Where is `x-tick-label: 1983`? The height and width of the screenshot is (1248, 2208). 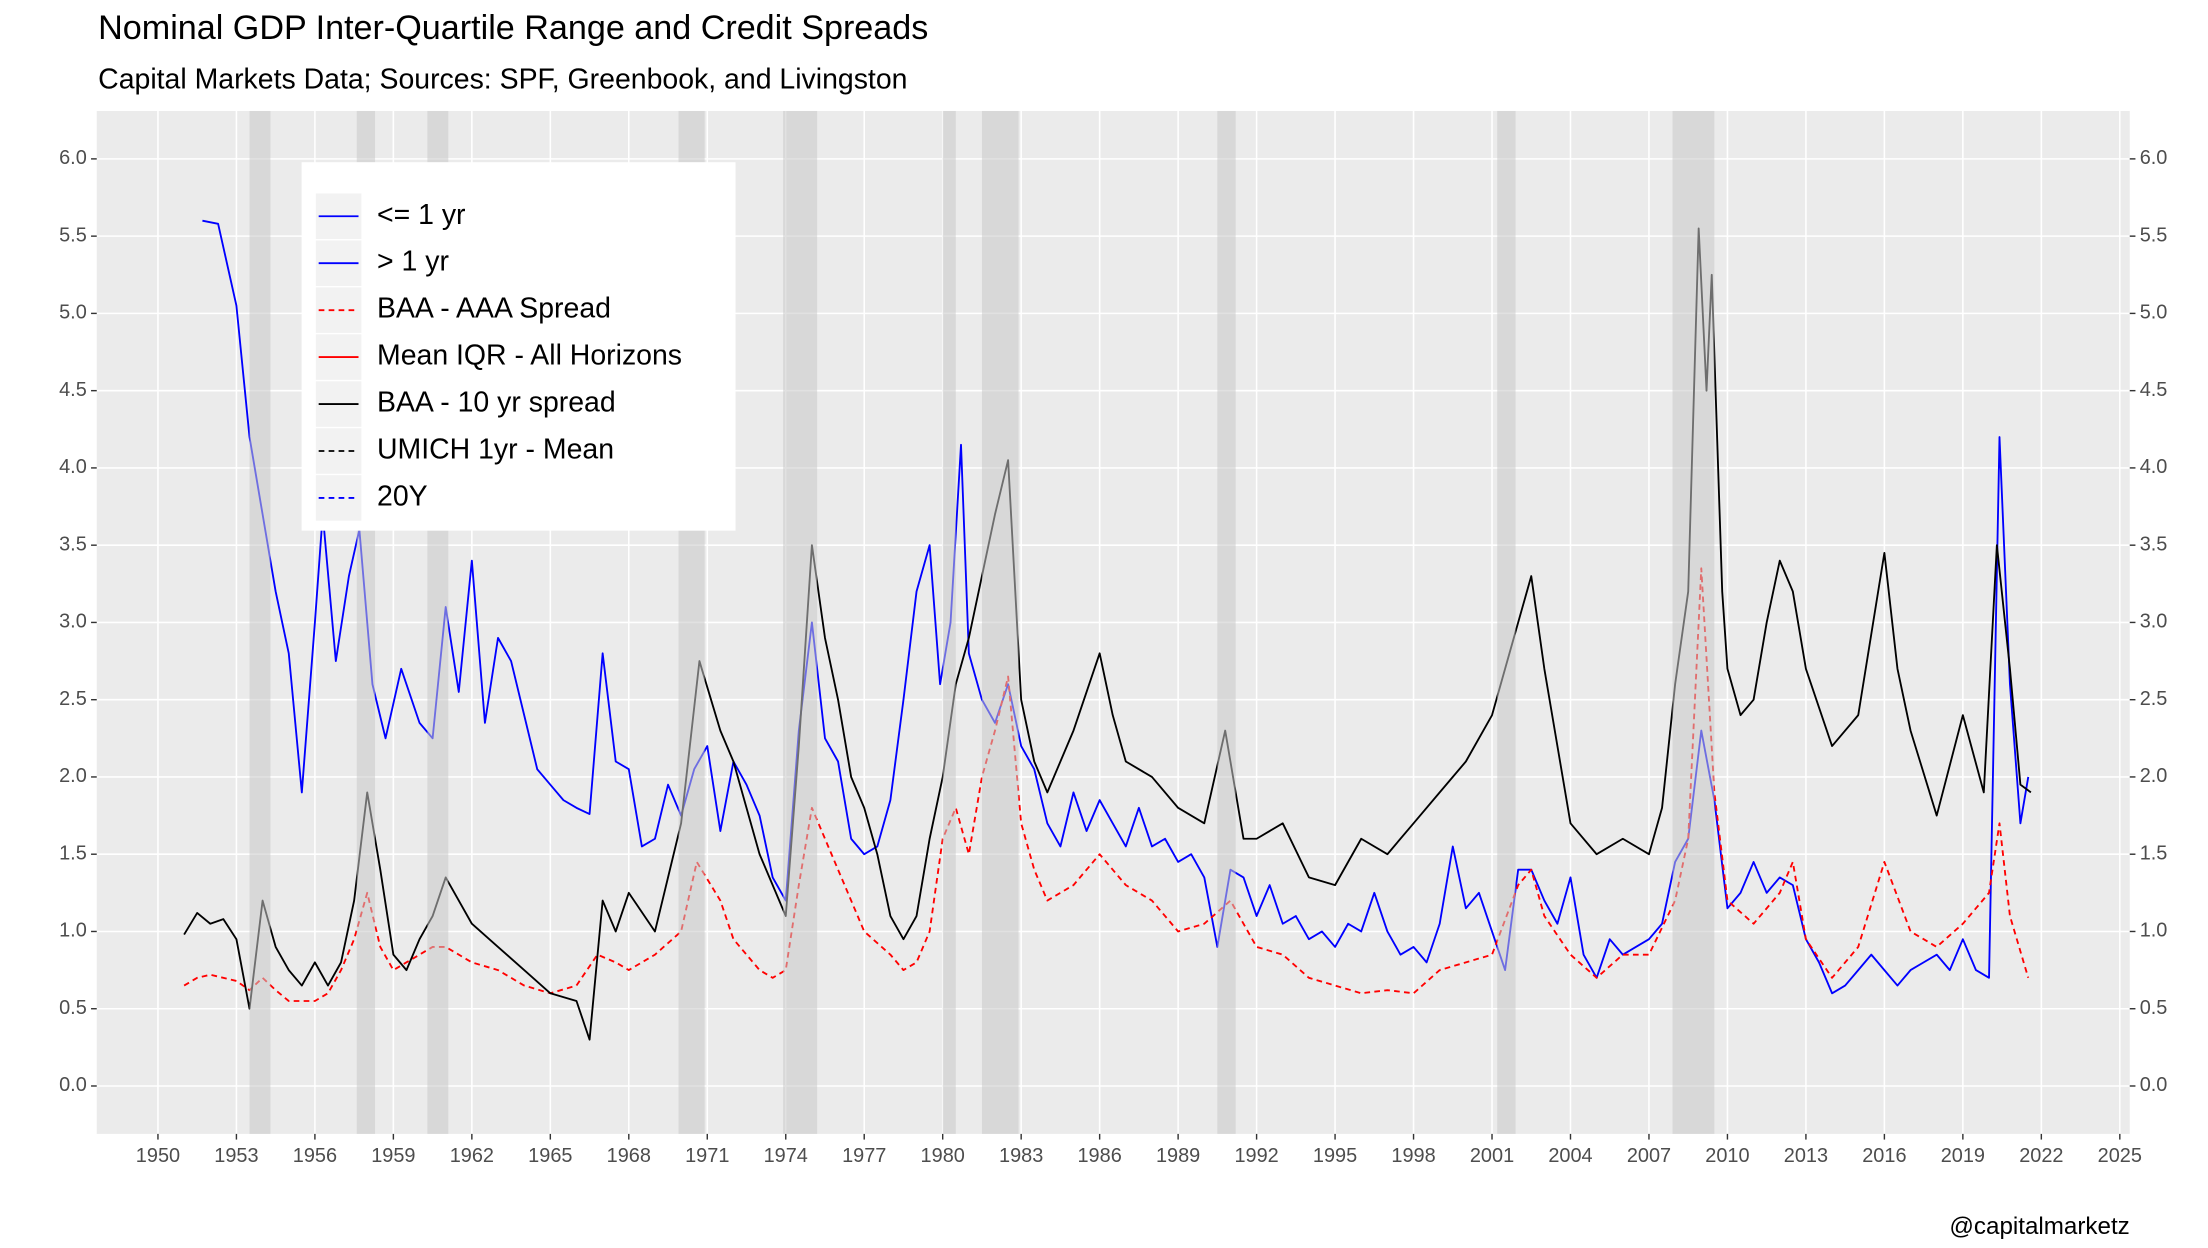
x-tick-label: 1983 is located at coordinates (1021, 1156).